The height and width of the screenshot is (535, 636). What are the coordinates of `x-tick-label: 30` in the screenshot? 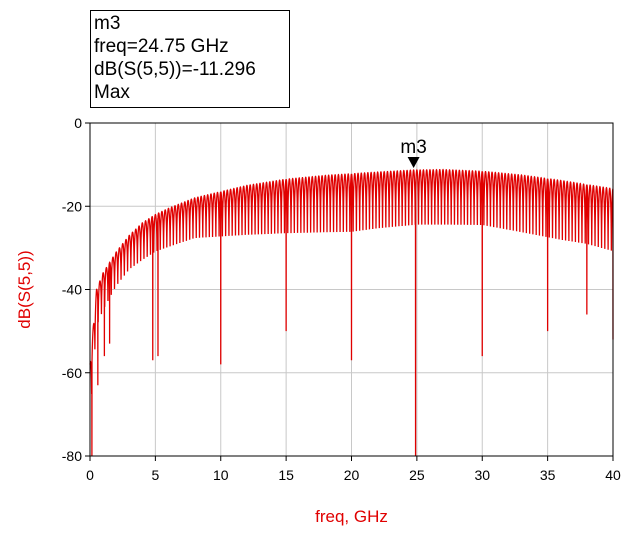 It's located at (482, 475).